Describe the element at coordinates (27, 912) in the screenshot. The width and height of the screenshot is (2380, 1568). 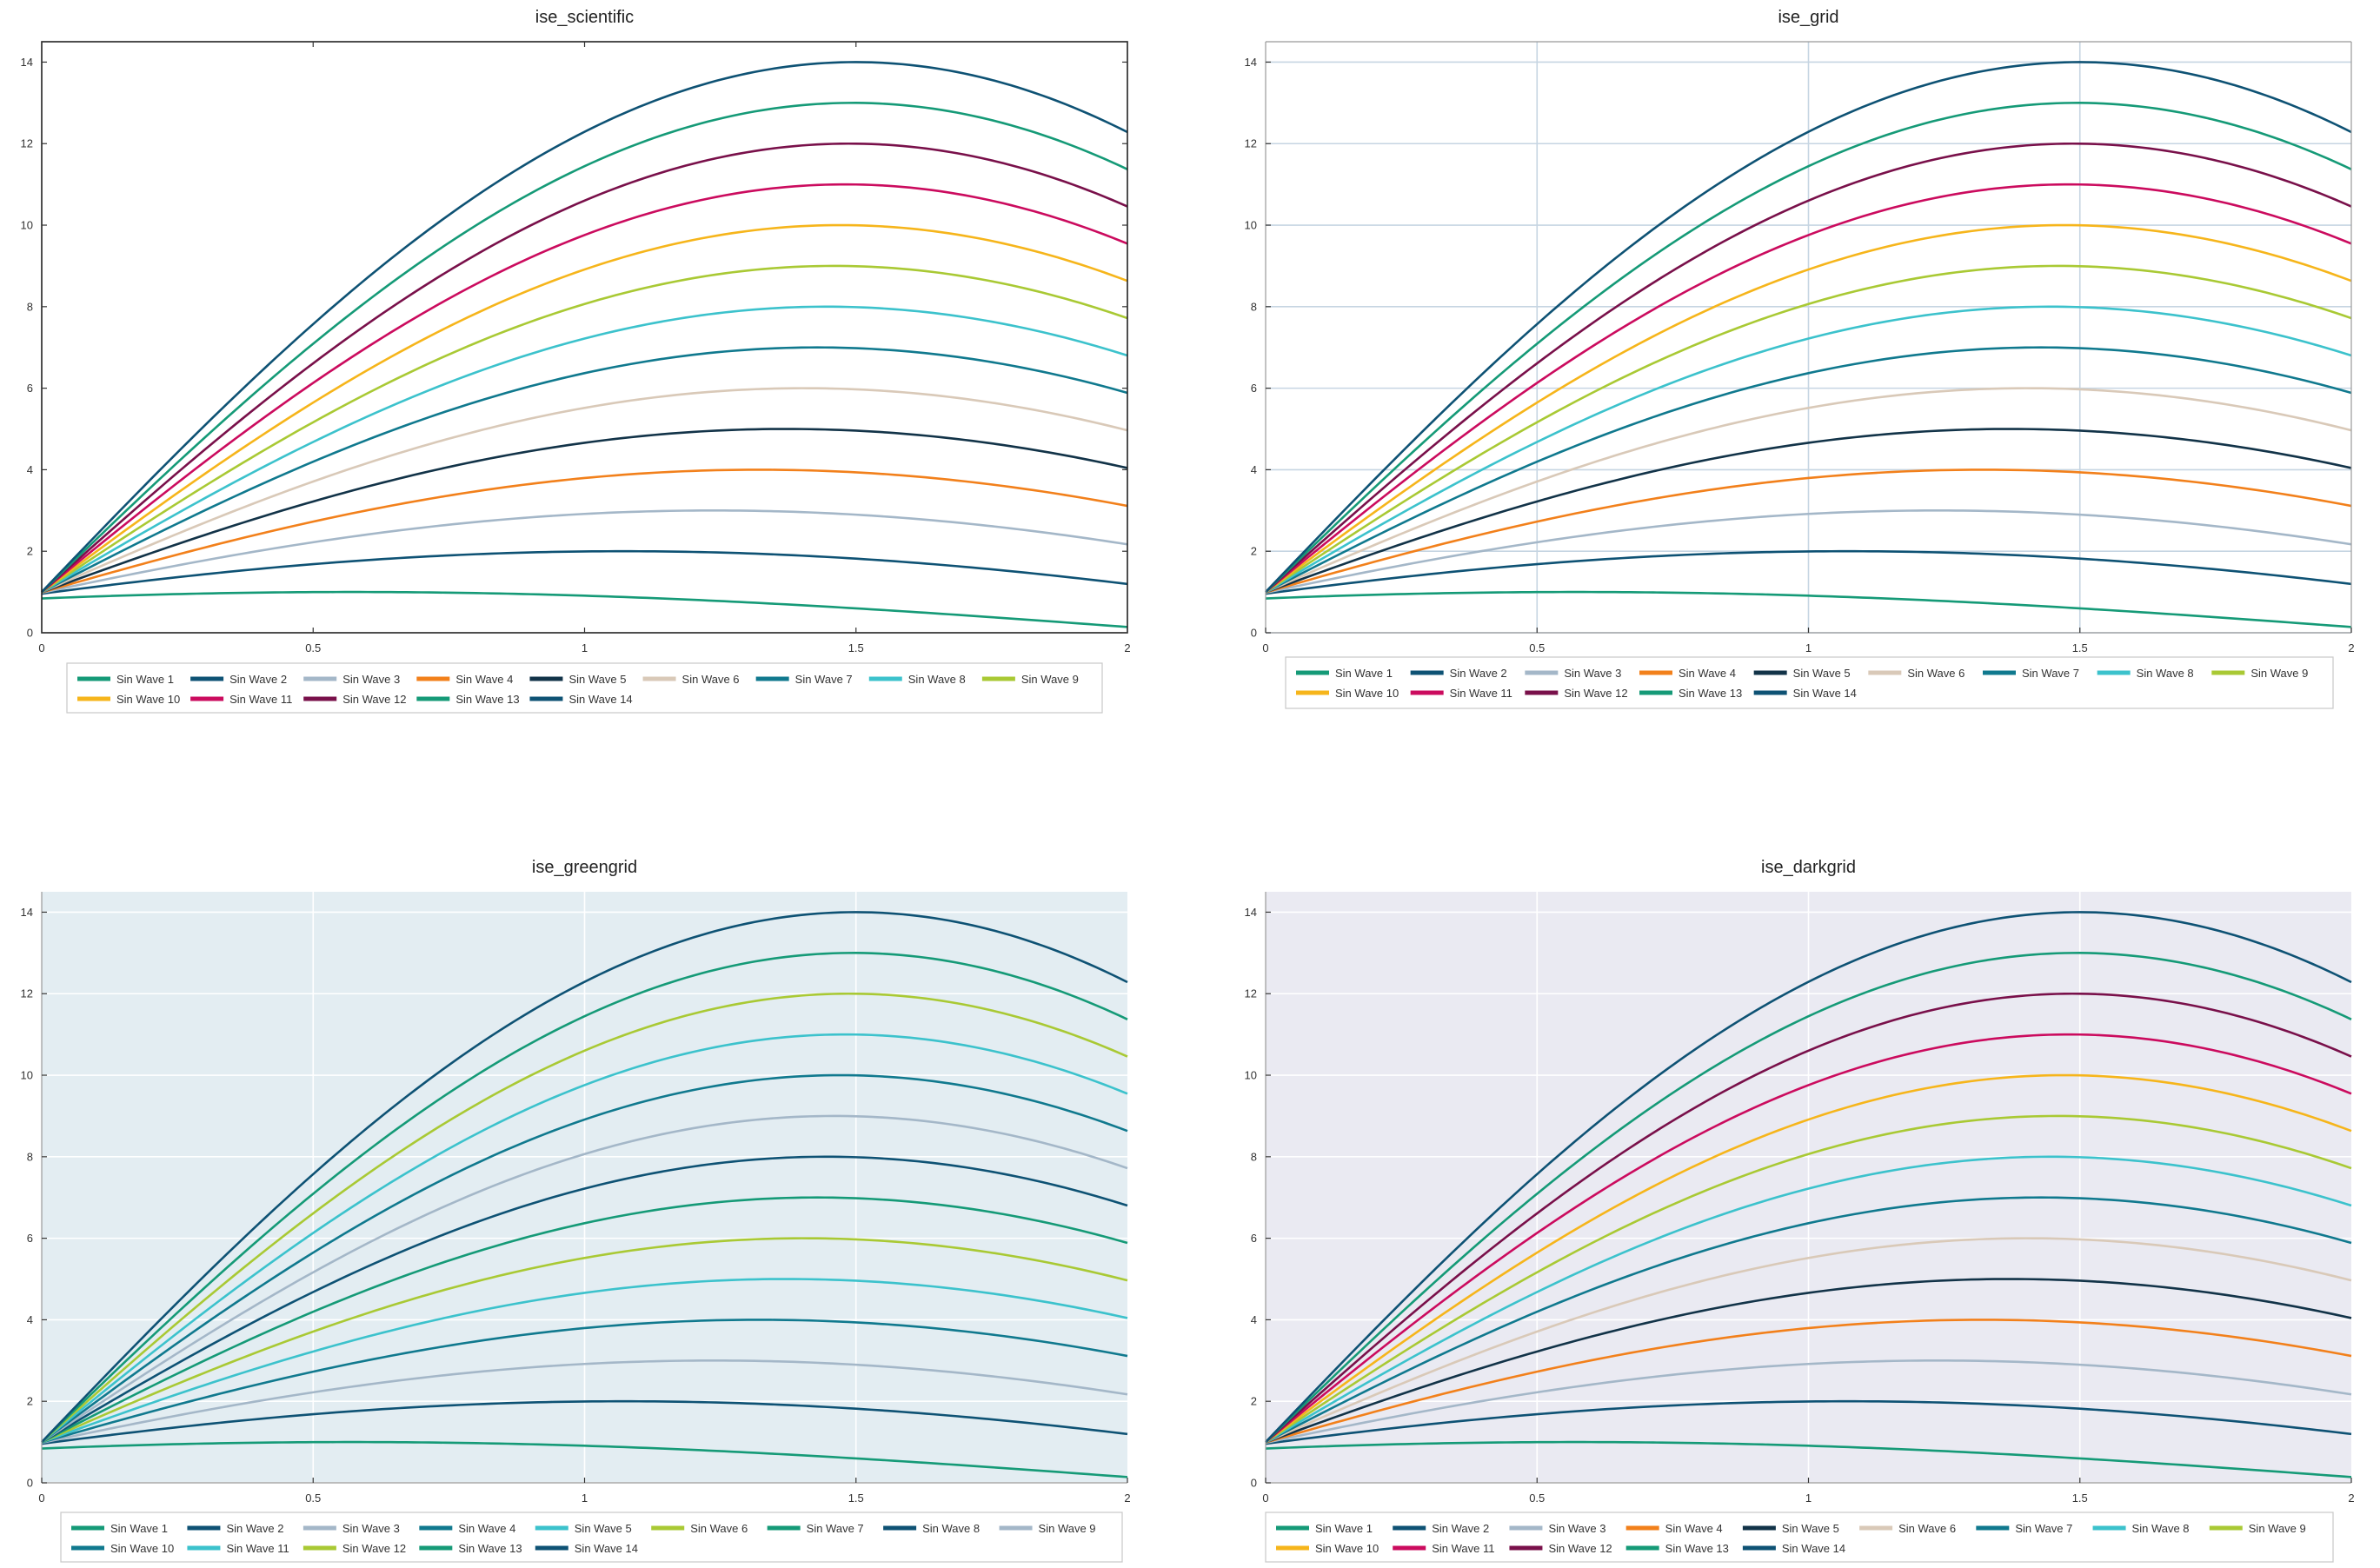
I see `y-tick-label: 14` at that location.